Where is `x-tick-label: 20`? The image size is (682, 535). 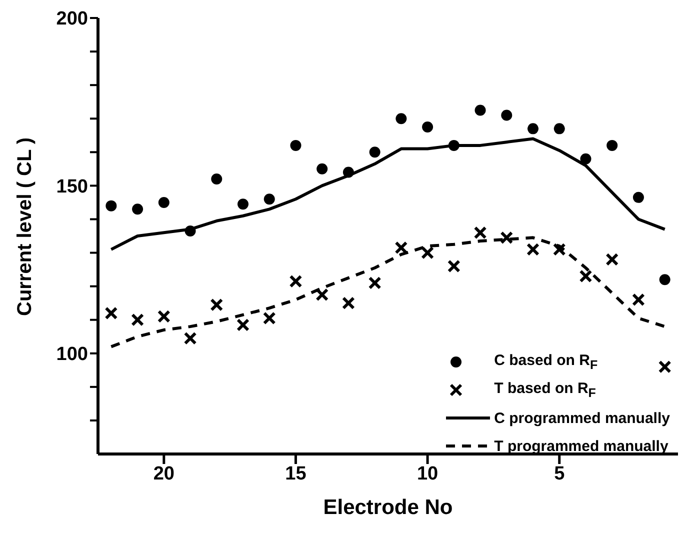
x-tick-label: 20 is located at coordinates (163, 473).